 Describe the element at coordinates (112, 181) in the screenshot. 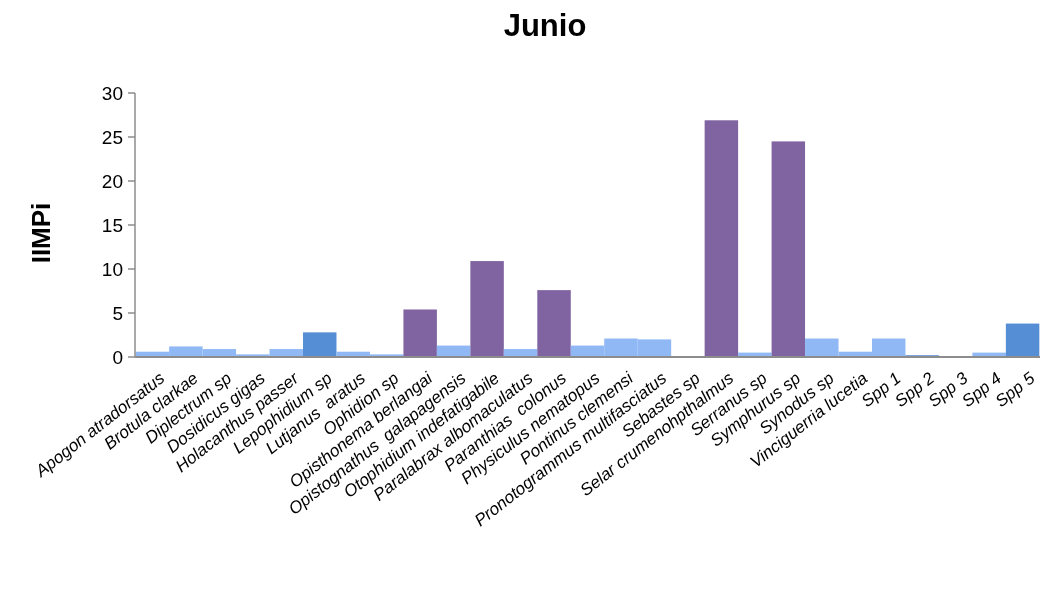

I see `y-tick-label: 20` at that location.